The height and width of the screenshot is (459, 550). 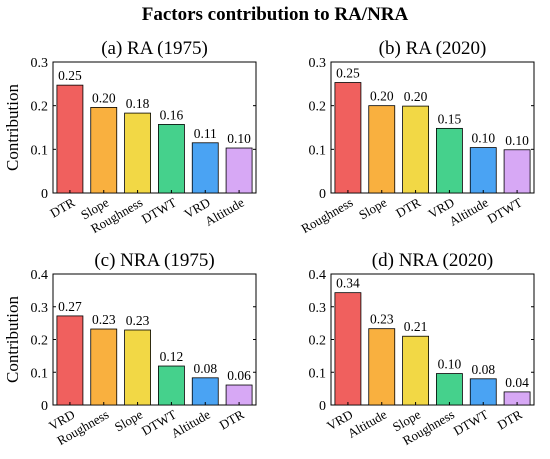 What do you see at coordinates (138, 103) in the screenshot?
I see `data-label: 0.18` at bounding box center [138, 103].